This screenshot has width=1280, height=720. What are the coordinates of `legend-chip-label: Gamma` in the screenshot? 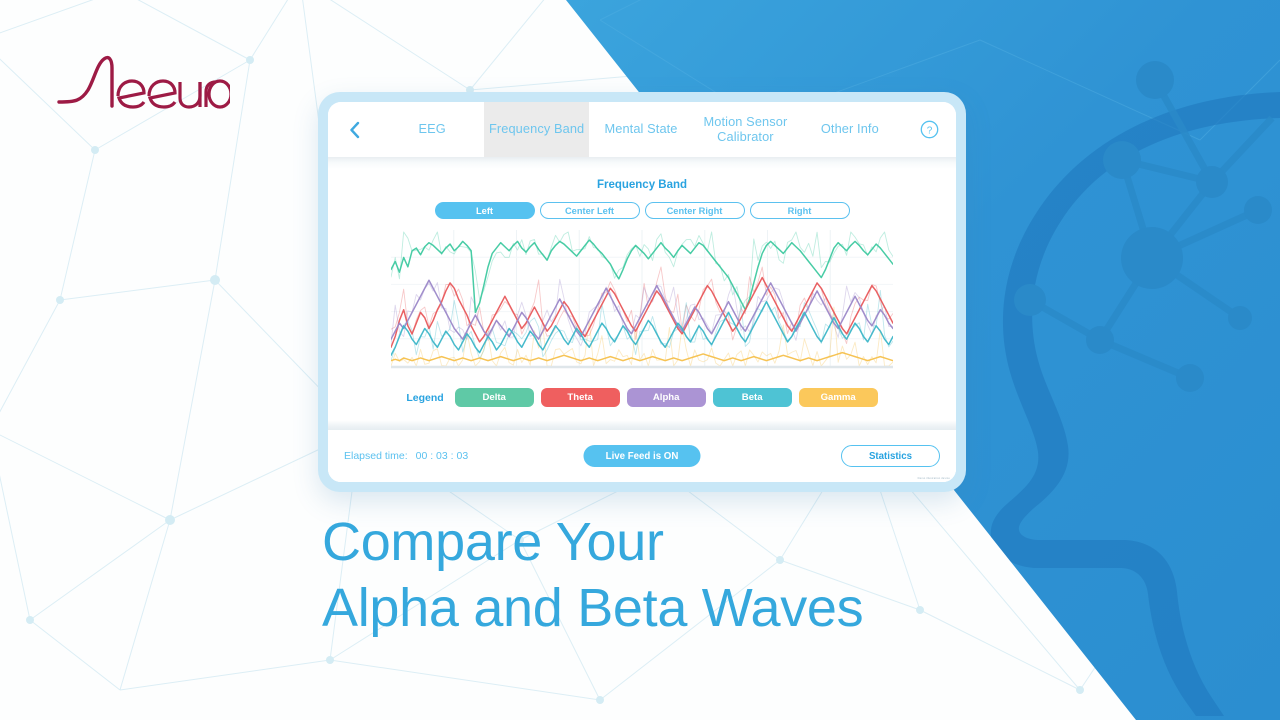 It's located at (838, 397).